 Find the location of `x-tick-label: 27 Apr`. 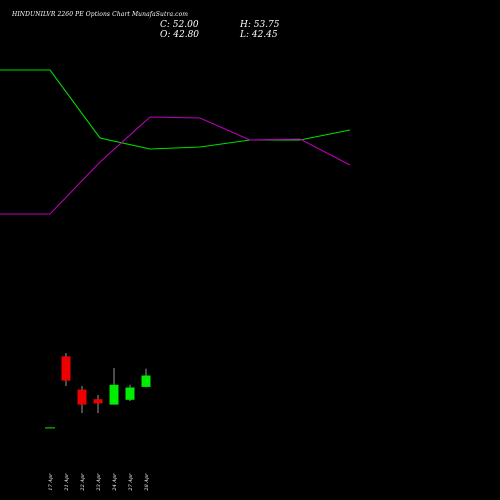

x-tick-label: 27 Apr is located at coordinates (131, 482).